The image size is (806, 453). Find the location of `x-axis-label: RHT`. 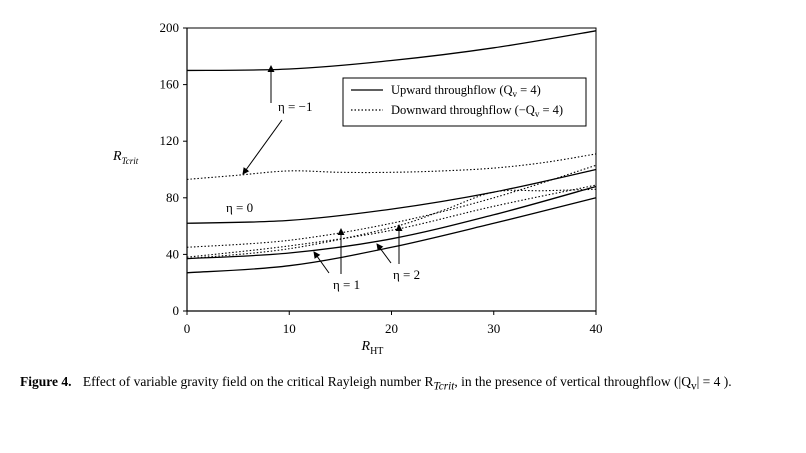

x-axis-label: RHT is located at coordinates (372, 348).